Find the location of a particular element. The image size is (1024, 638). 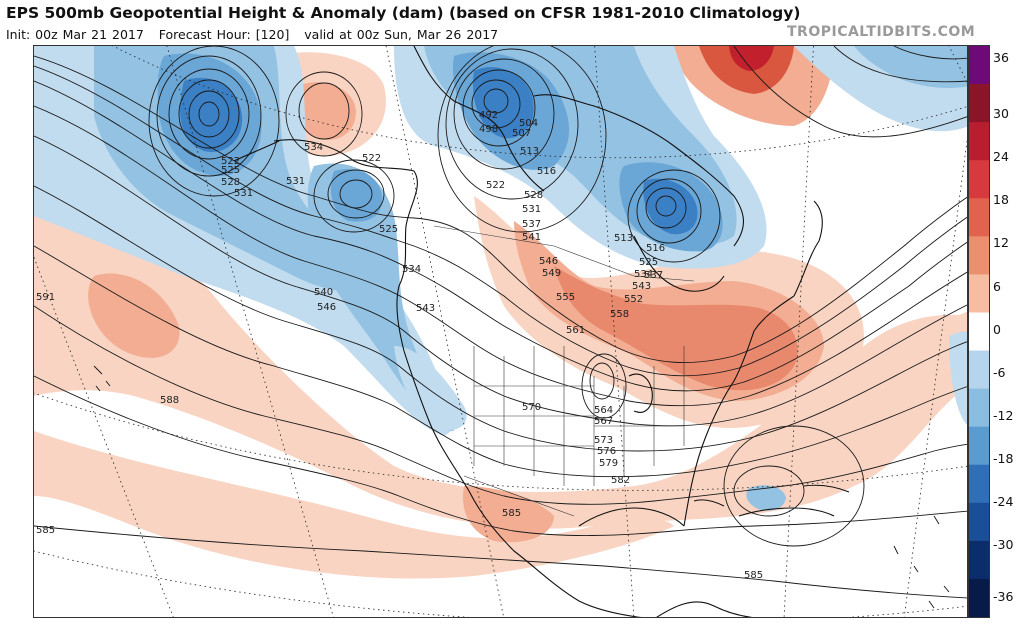

anomaly-negative-canada-core is located at coordinates (503, 103).